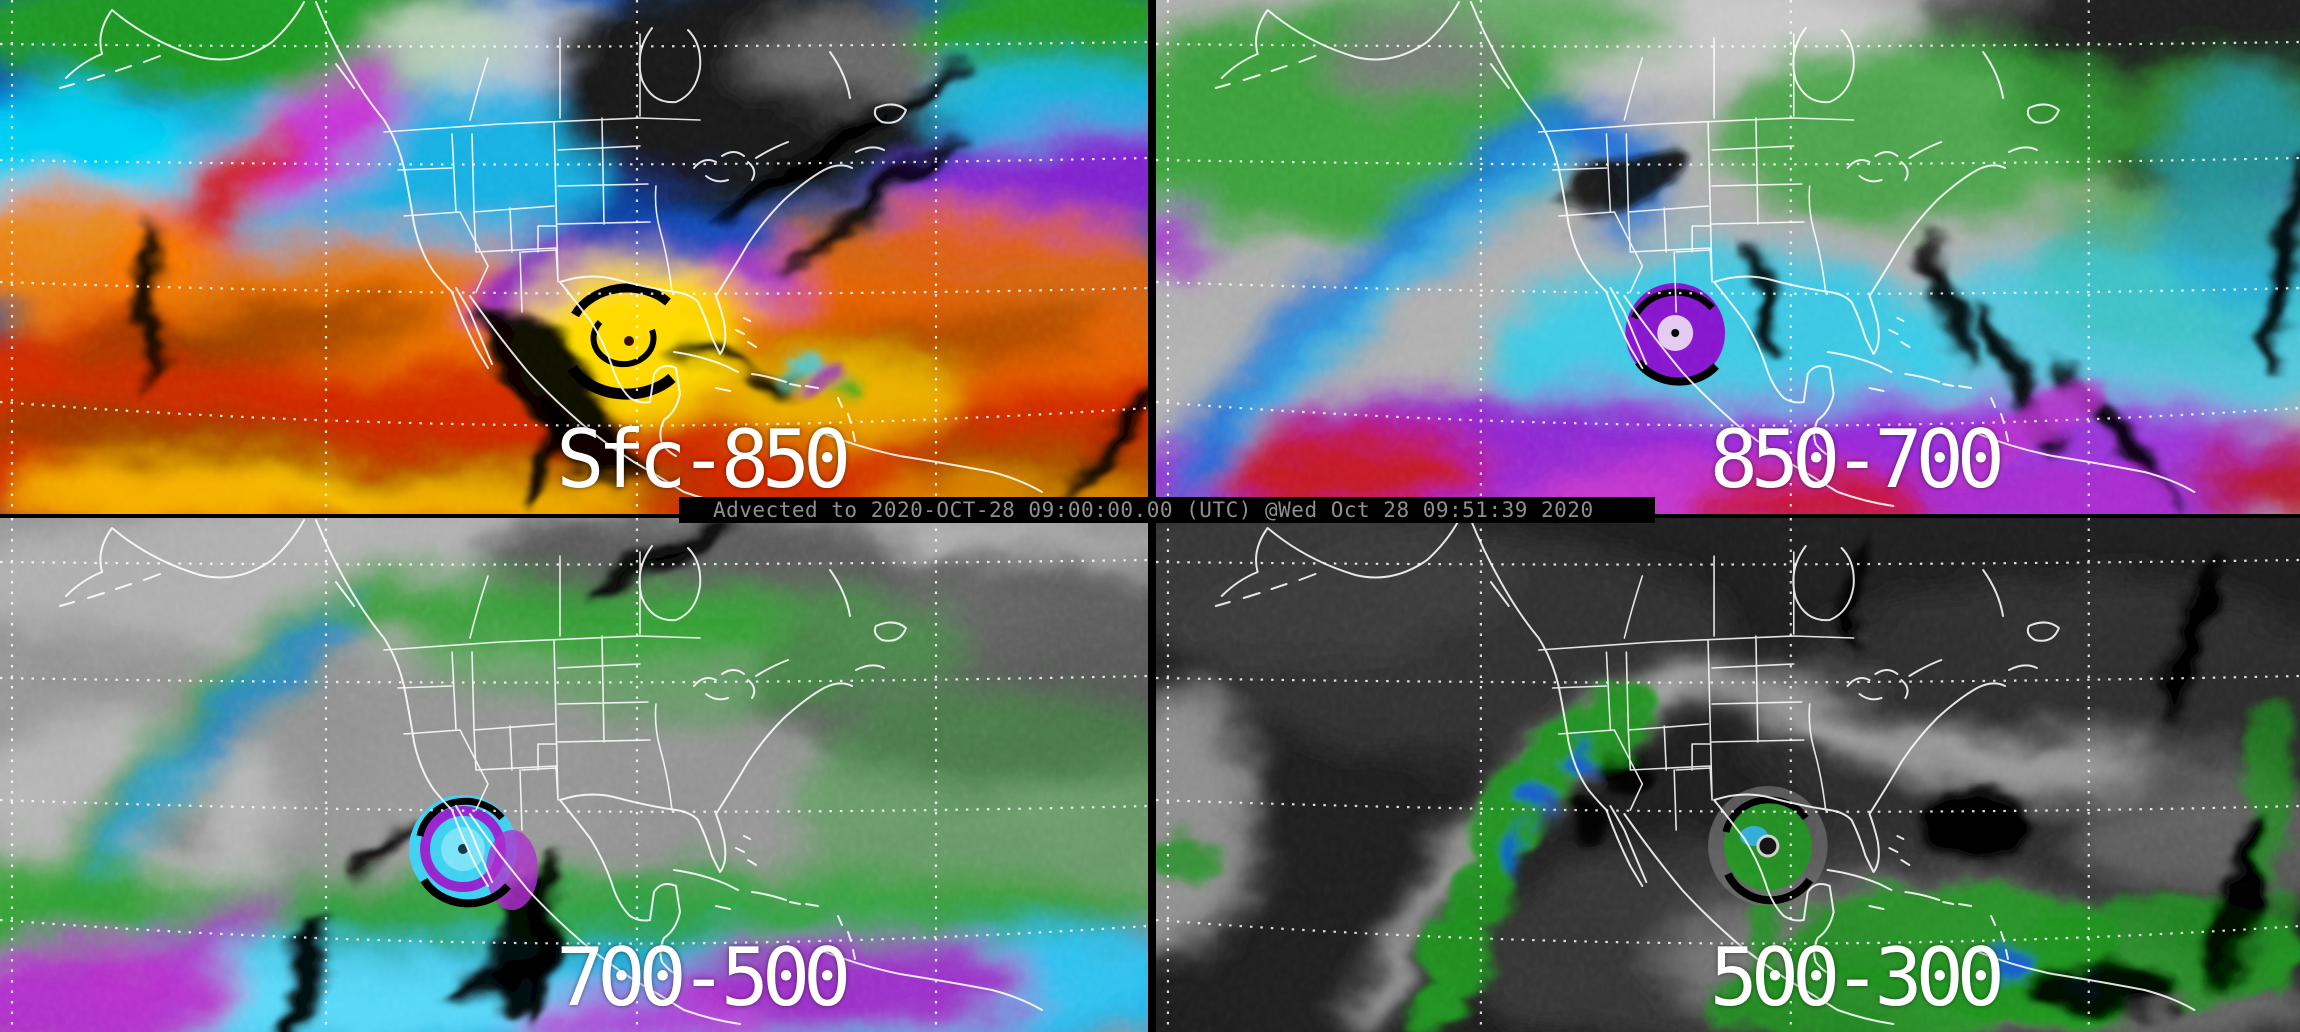 This screenshot has width=2300, height=1032. Describe the element at coordinates (703, 459) in the screenshot. I see `panel-label-sfc-850: Sfc-850` at that location.